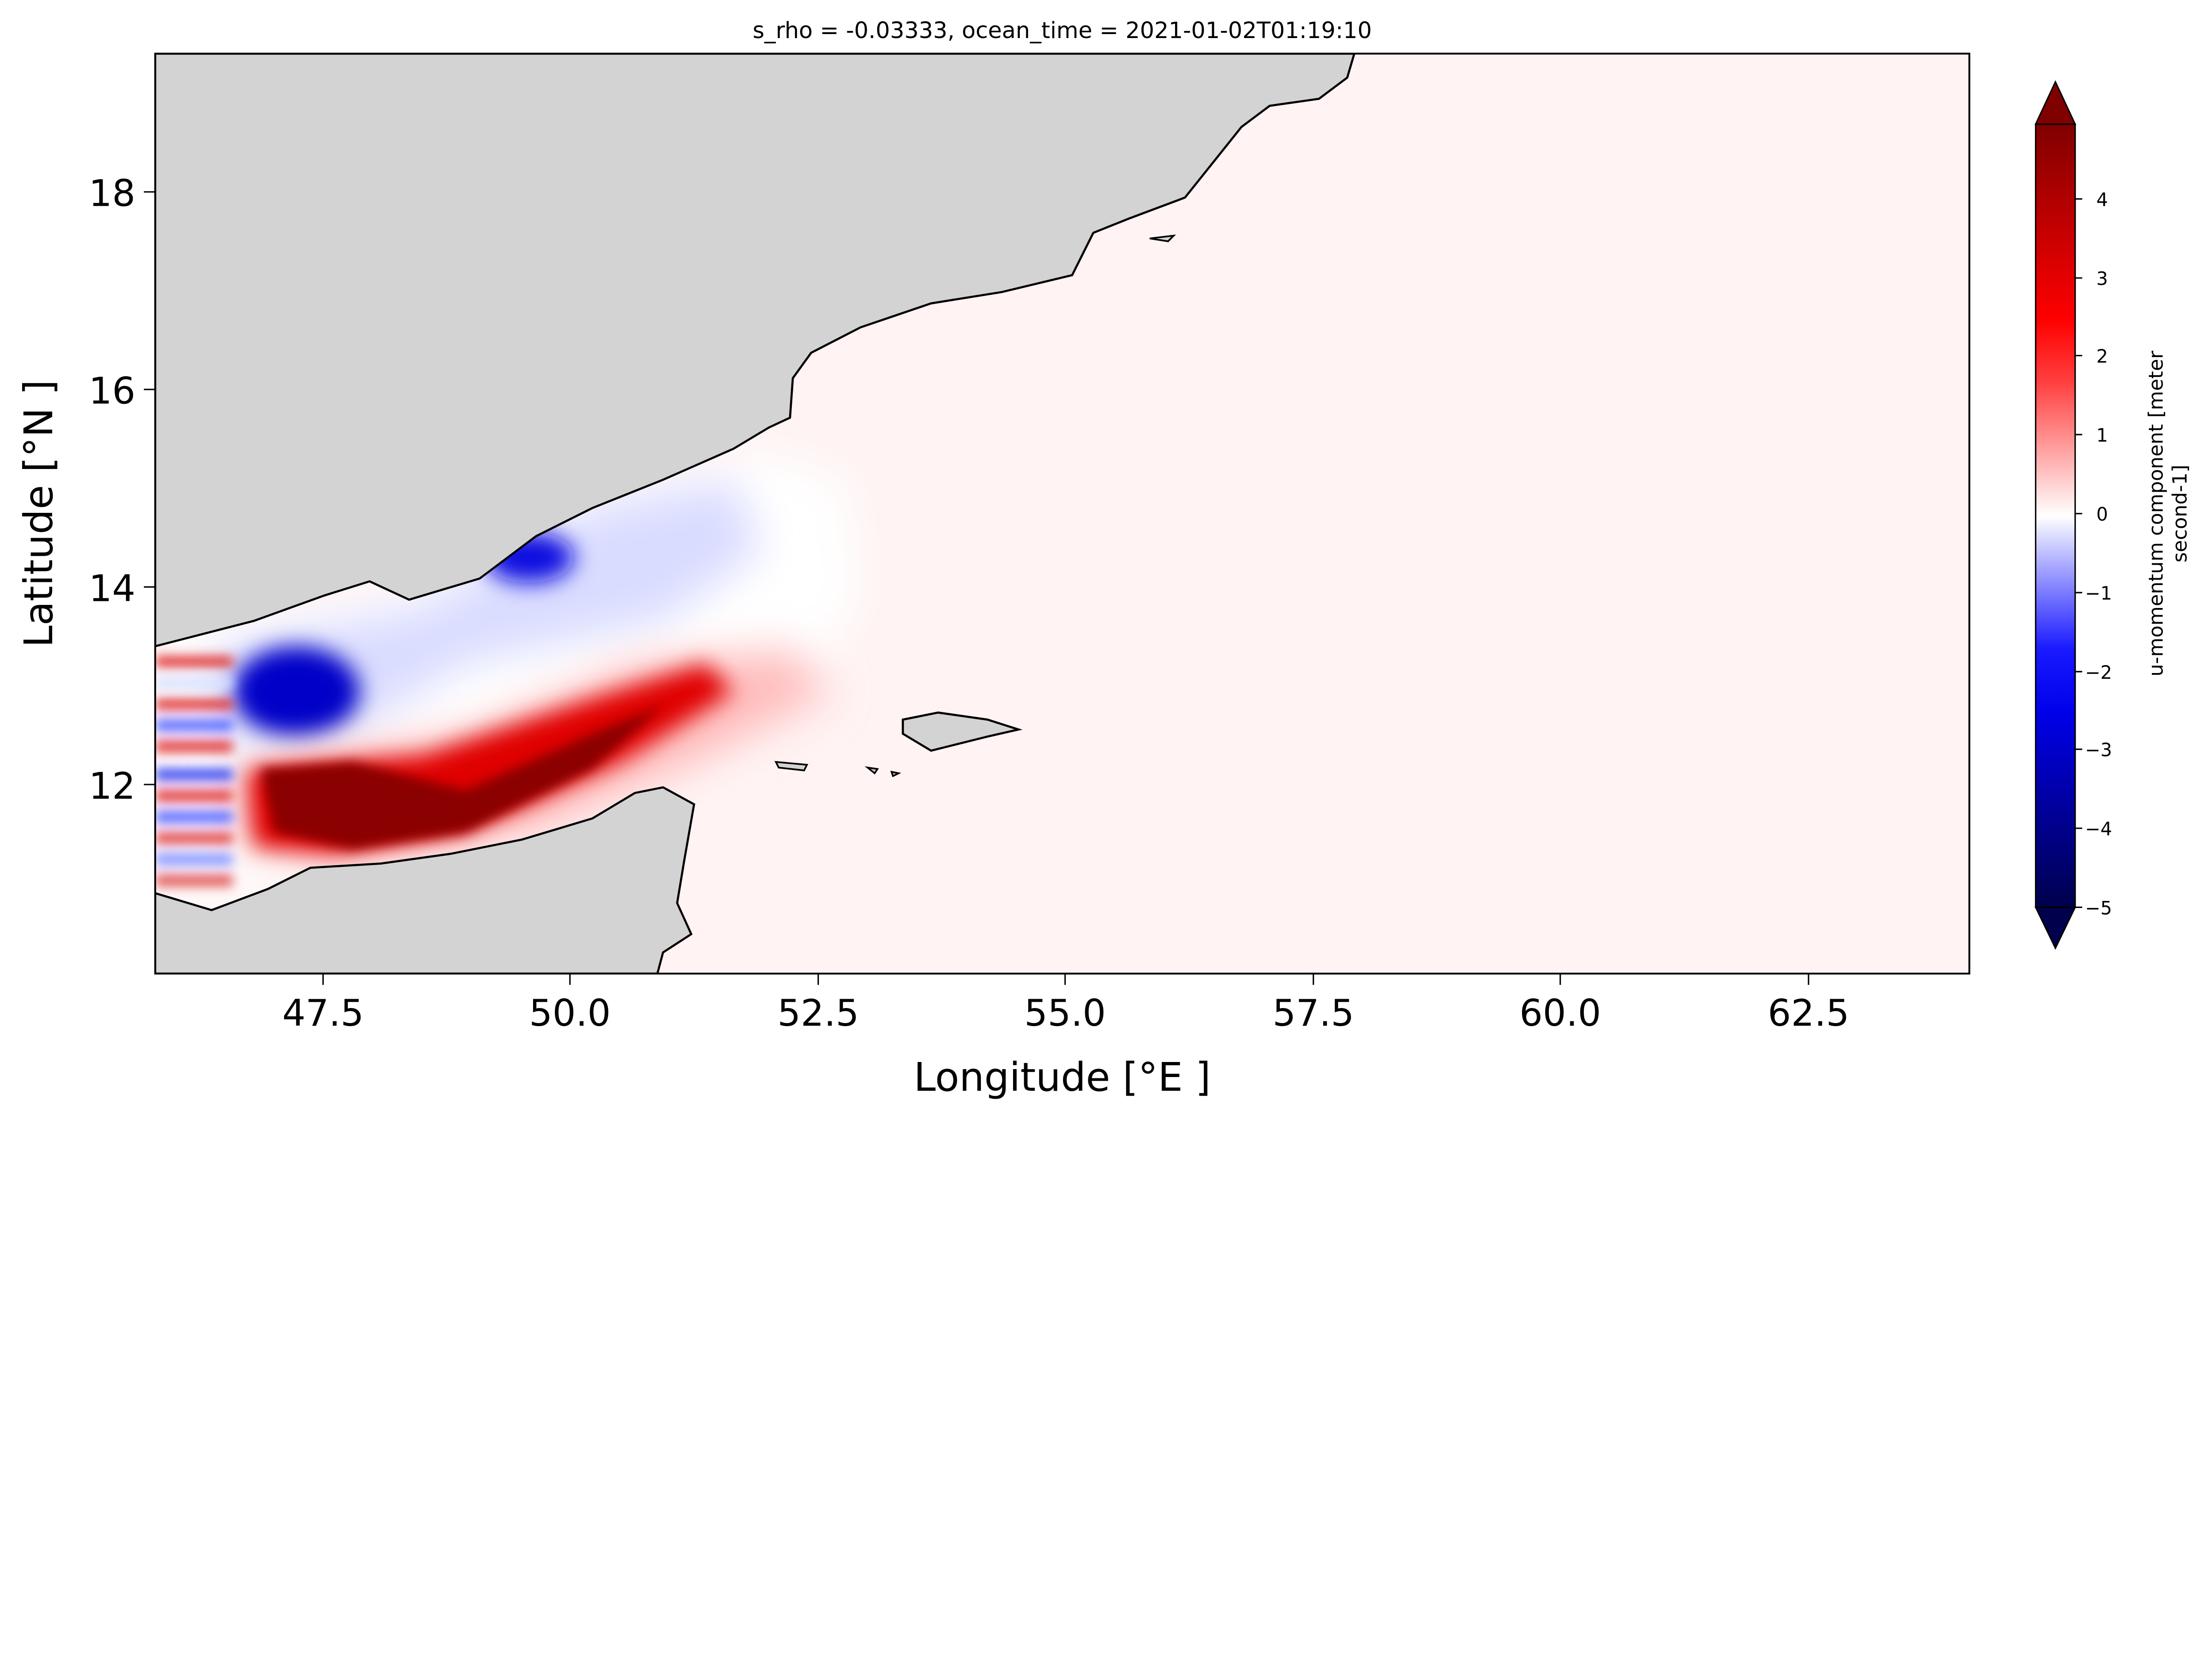 This screenshot has width=2212, height=1666. Describe the element at coordinates (2102, 435) in the screenshot. I see `colorbar-tick-label: 1` at that location.